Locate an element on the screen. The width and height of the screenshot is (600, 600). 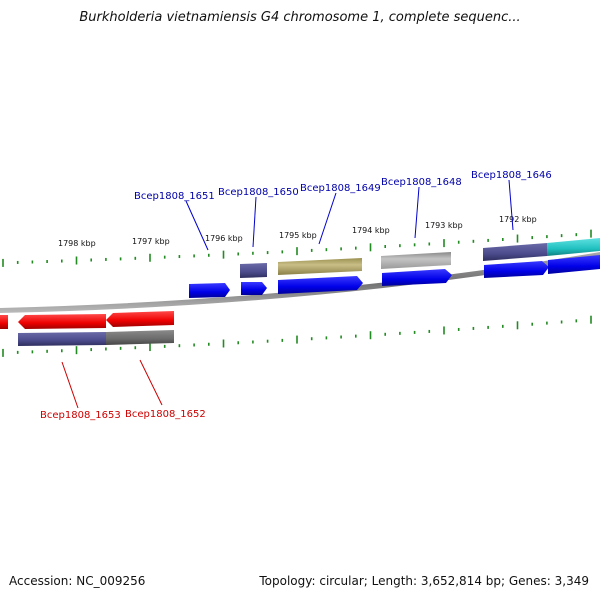
reverse-cds-track is located at coordinates (87, 320).